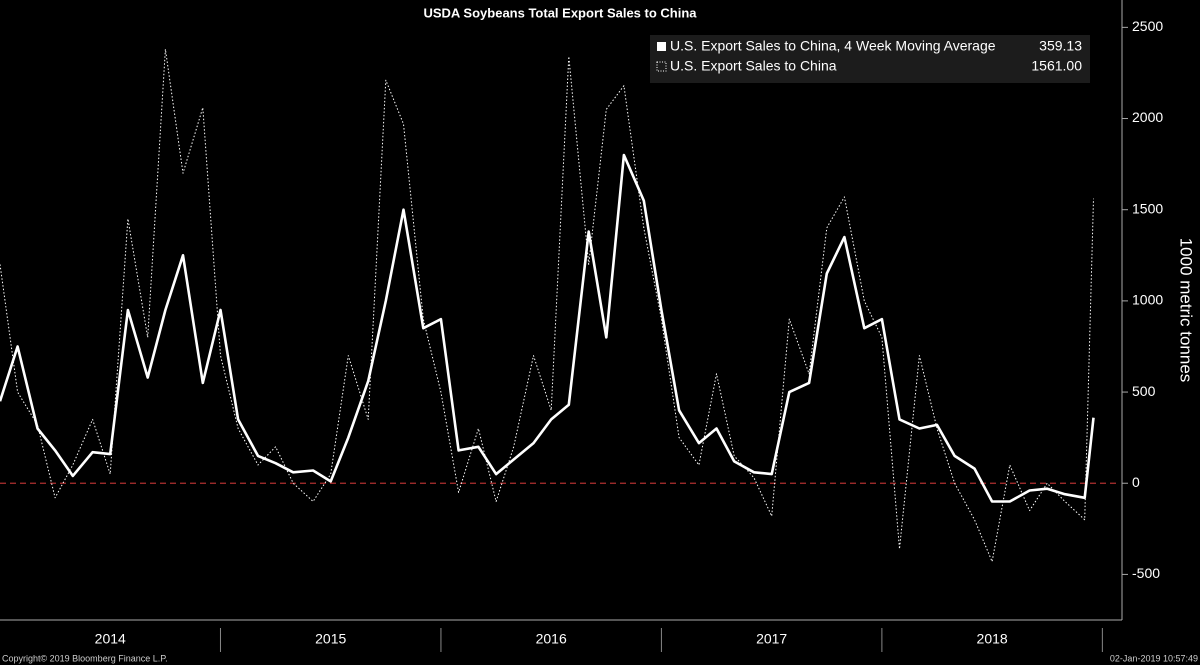 This screenshot has height=665, width=1200. Describe the element at coordinates (330, 639) in the screenshot. I see `x-tick-label: 2015` at that location.